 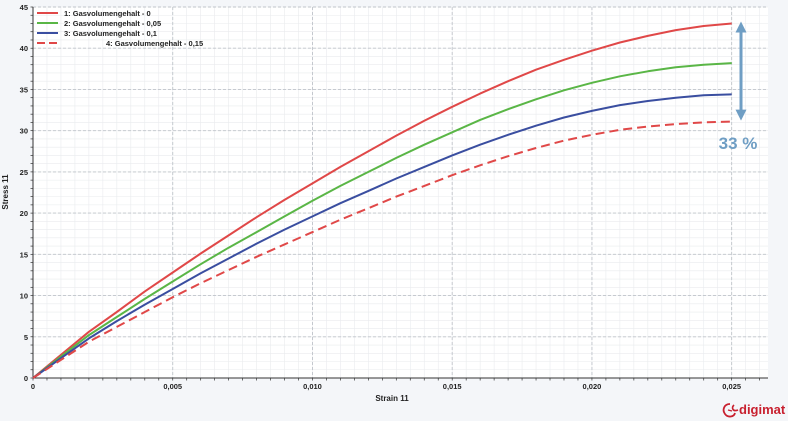 What do you see at coordinates (762, 409) in the screenshot?
I see `digimat-logo-text: digimat` at bounding box center [762, 409].